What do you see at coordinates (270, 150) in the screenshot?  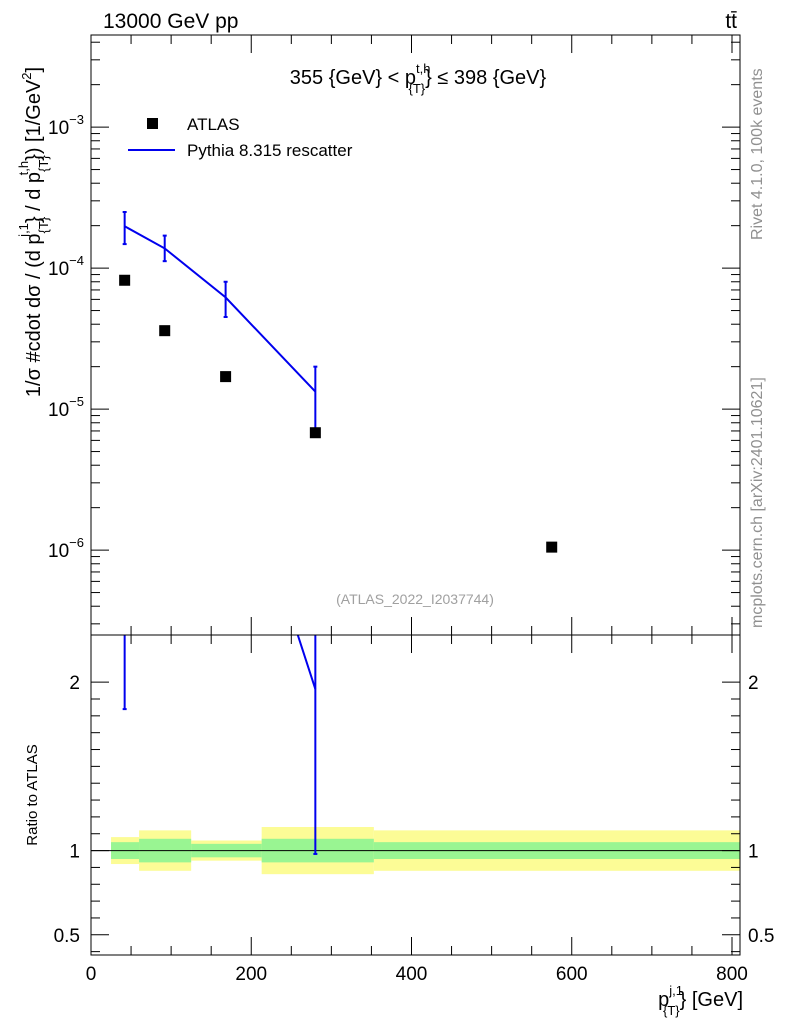 I see `legend-label-pythia: Pythia 8.315 rescatter` at bounding box center [270, 150].